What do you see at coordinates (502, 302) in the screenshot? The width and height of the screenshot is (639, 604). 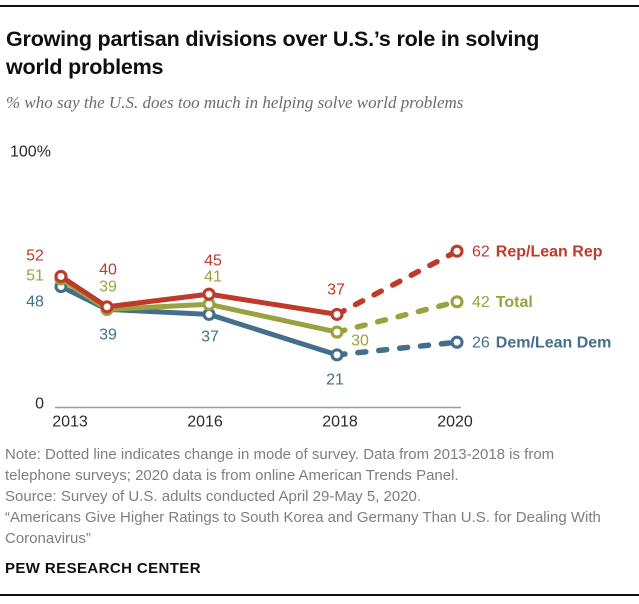 I see `end-label-1: 42 Total` at bounding box center [502, 302].